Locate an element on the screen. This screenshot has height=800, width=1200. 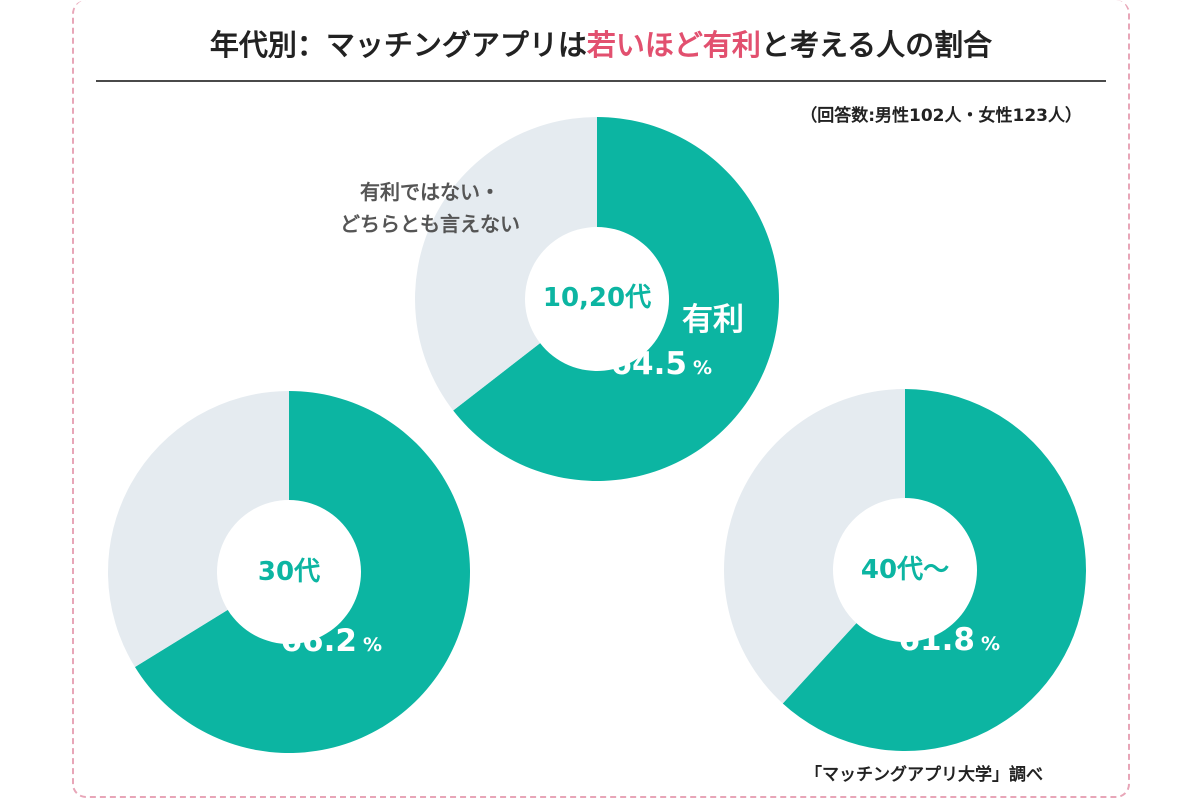
title-suffix: と考える人の割合 is located at coordinates (876, 45).